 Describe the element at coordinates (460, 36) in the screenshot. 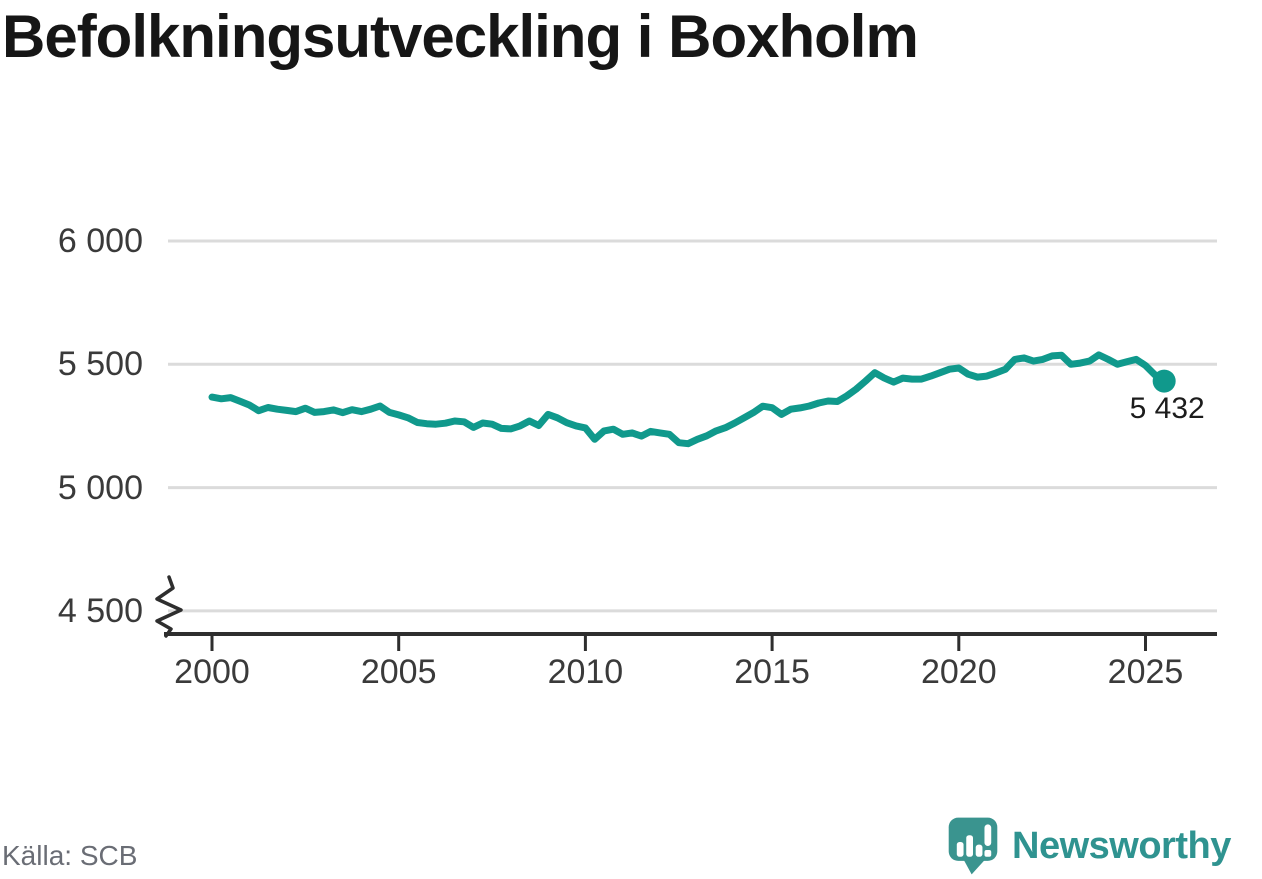

I see `chart-title: Befolkningsutveckling i Boxholm` at that location.